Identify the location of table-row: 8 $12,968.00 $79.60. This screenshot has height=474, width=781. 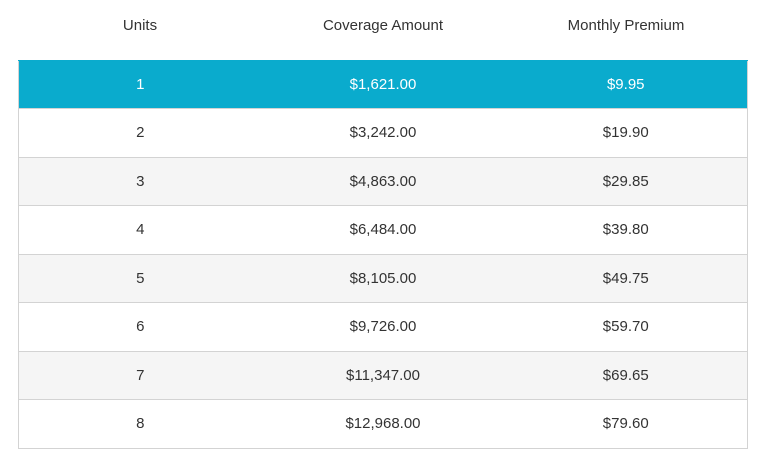
(383, 424).